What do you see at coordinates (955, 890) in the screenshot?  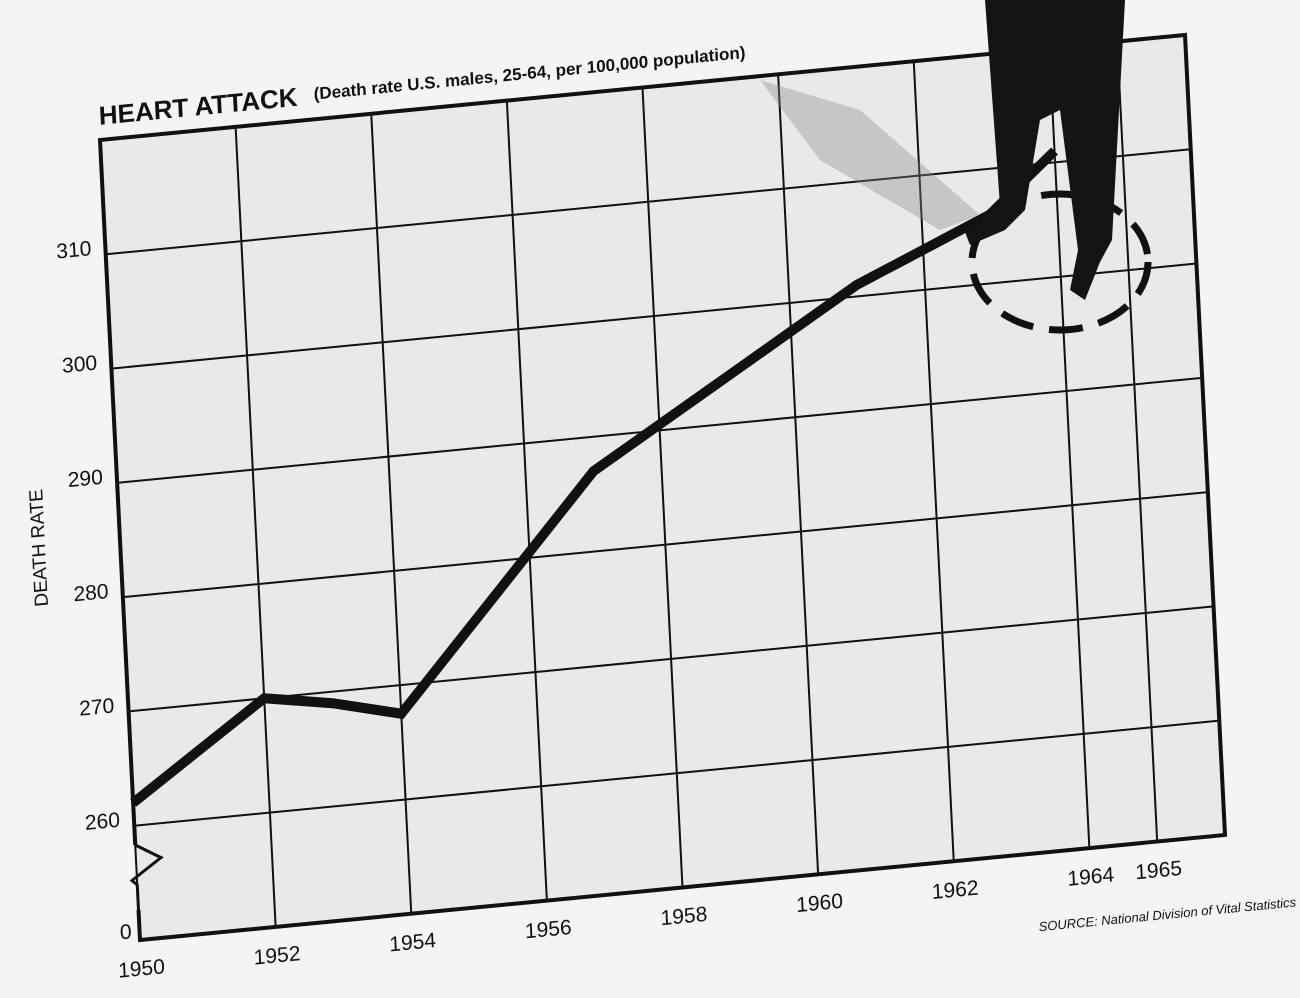 I see `x-tick-label: 1962` at bounding box center [955, 890].